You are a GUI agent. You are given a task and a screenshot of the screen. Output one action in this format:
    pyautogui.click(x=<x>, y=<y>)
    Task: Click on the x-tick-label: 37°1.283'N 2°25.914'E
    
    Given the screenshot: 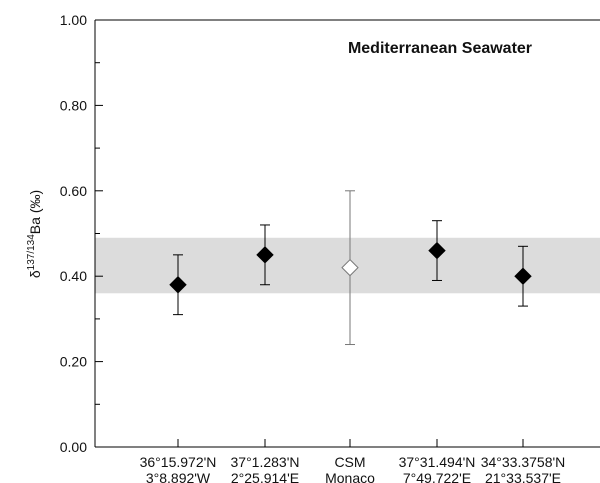 What is the action you would take?
    pyautogui.click(x=265, y=468)
    